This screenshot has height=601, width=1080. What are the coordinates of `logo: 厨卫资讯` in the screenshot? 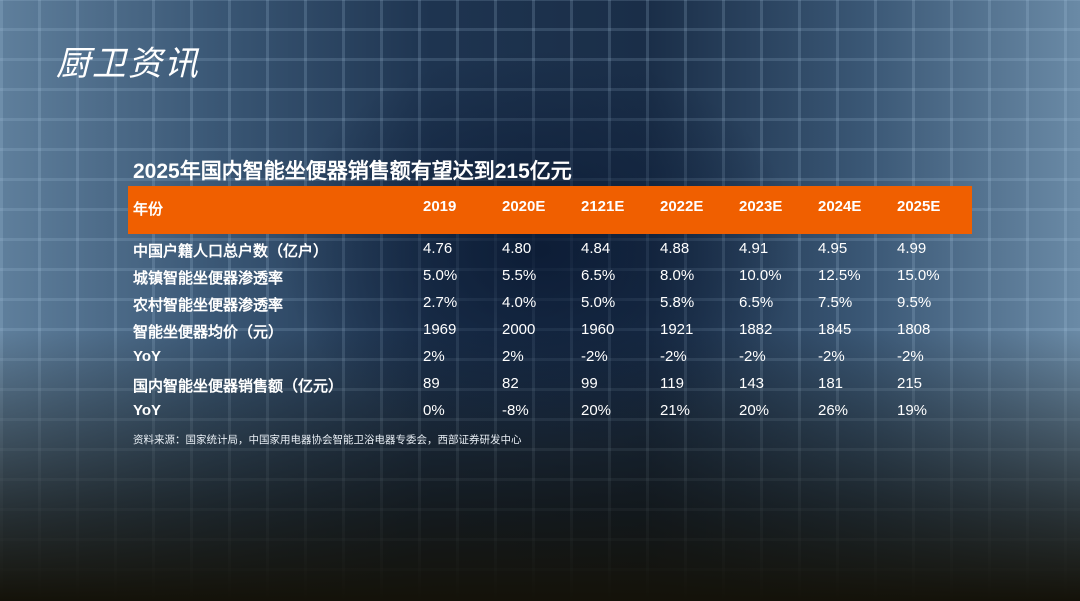 It's located at (128, 64).